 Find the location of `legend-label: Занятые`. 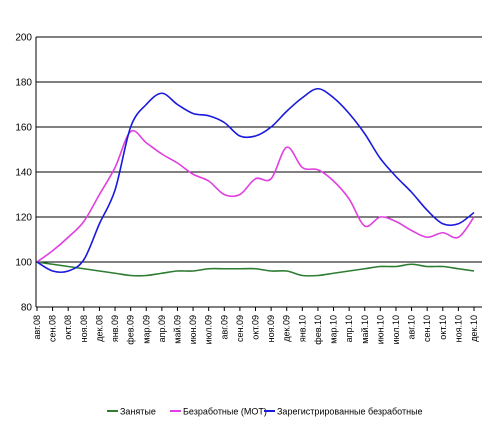

legend-label: Занятые is located at coordinates (138, 412).